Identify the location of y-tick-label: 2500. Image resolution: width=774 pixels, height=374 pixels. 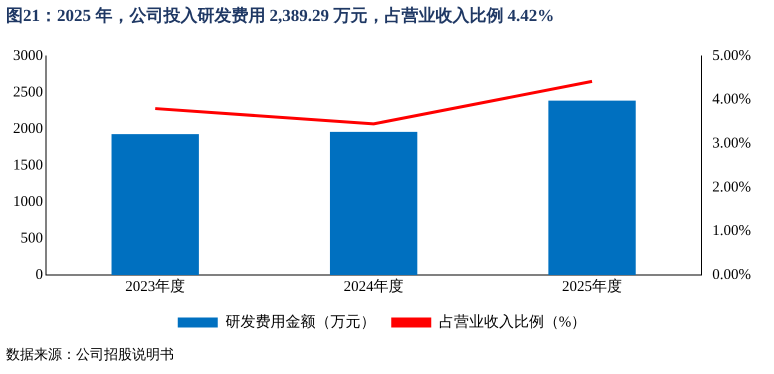
(28, 92).